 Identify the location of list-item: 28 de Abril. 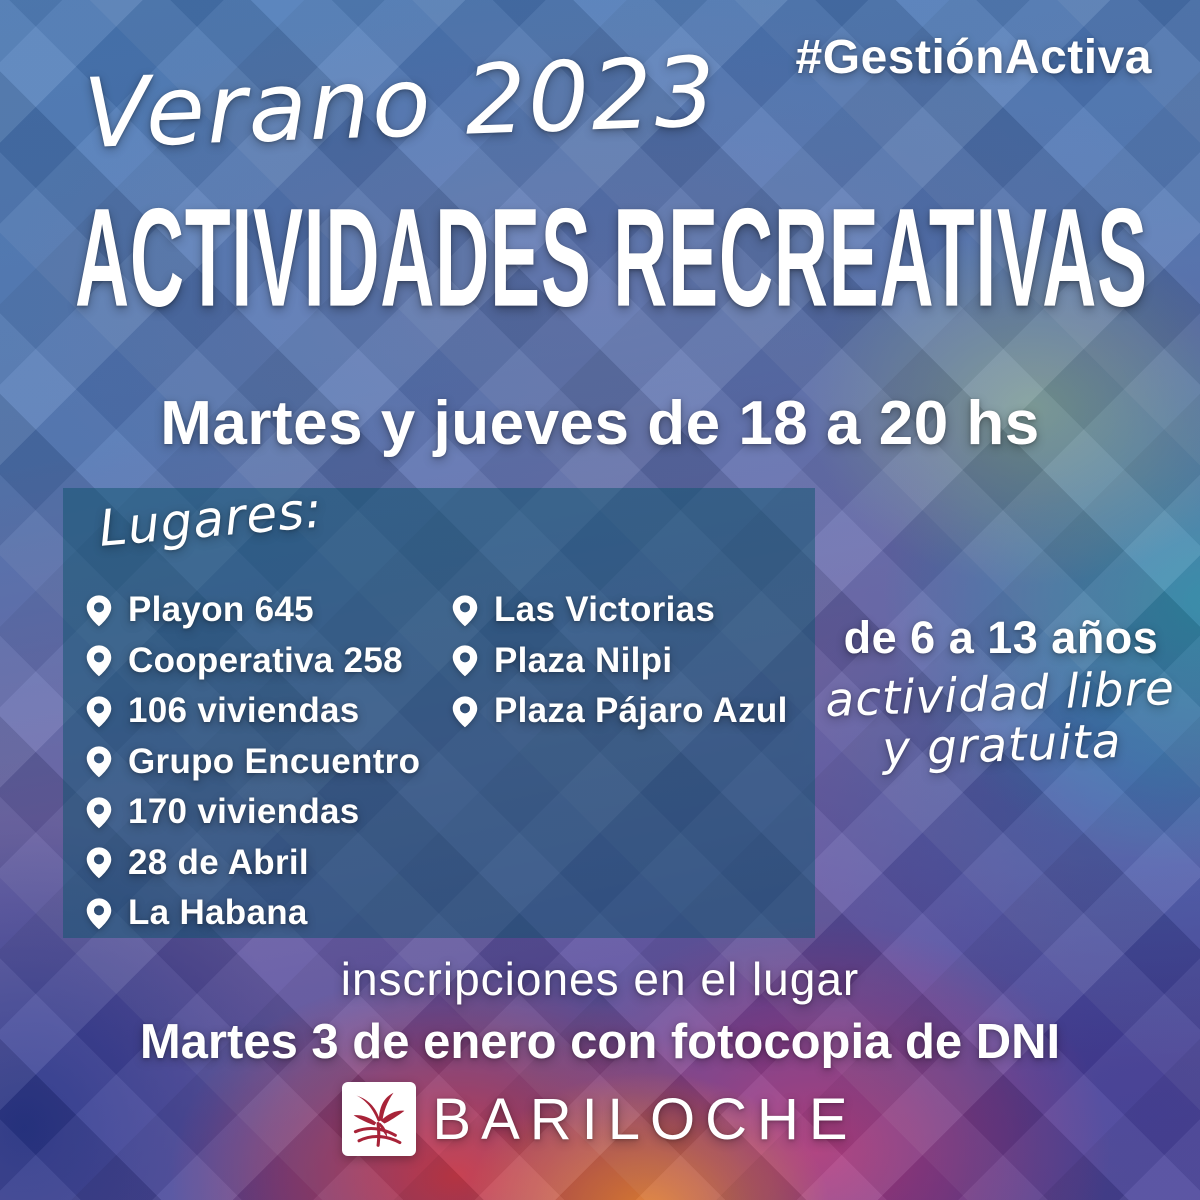
(268, 863).